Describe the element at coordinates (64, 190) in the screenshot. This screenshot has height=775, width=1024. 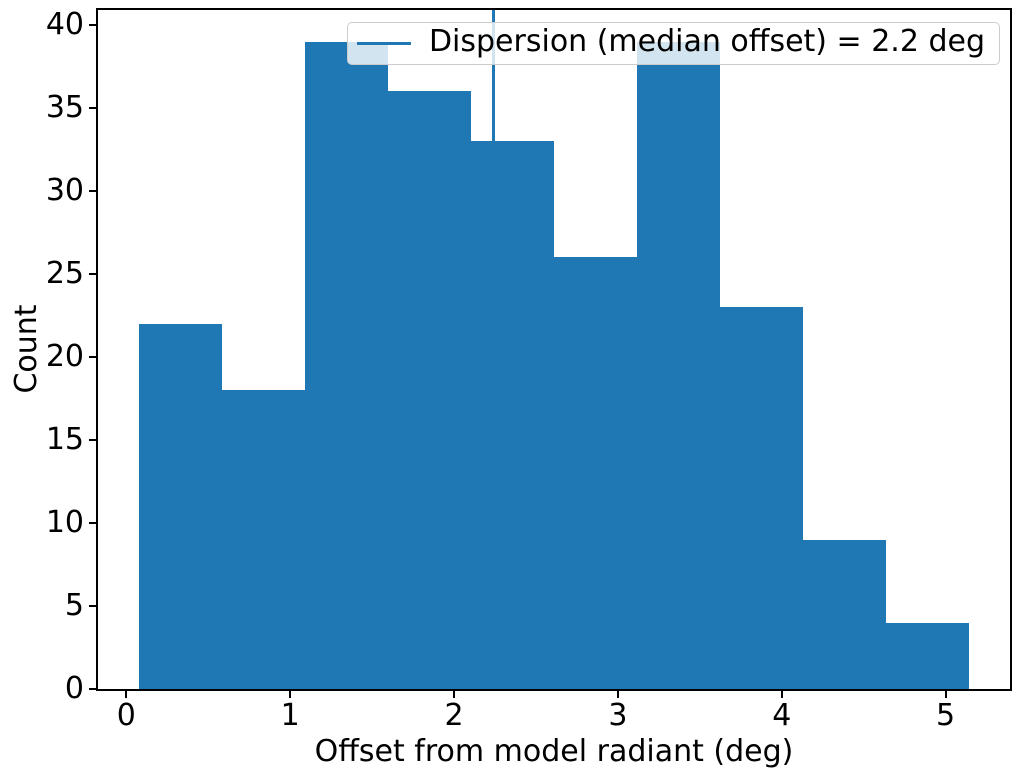
I see `y-tick-label: 30` at that location.